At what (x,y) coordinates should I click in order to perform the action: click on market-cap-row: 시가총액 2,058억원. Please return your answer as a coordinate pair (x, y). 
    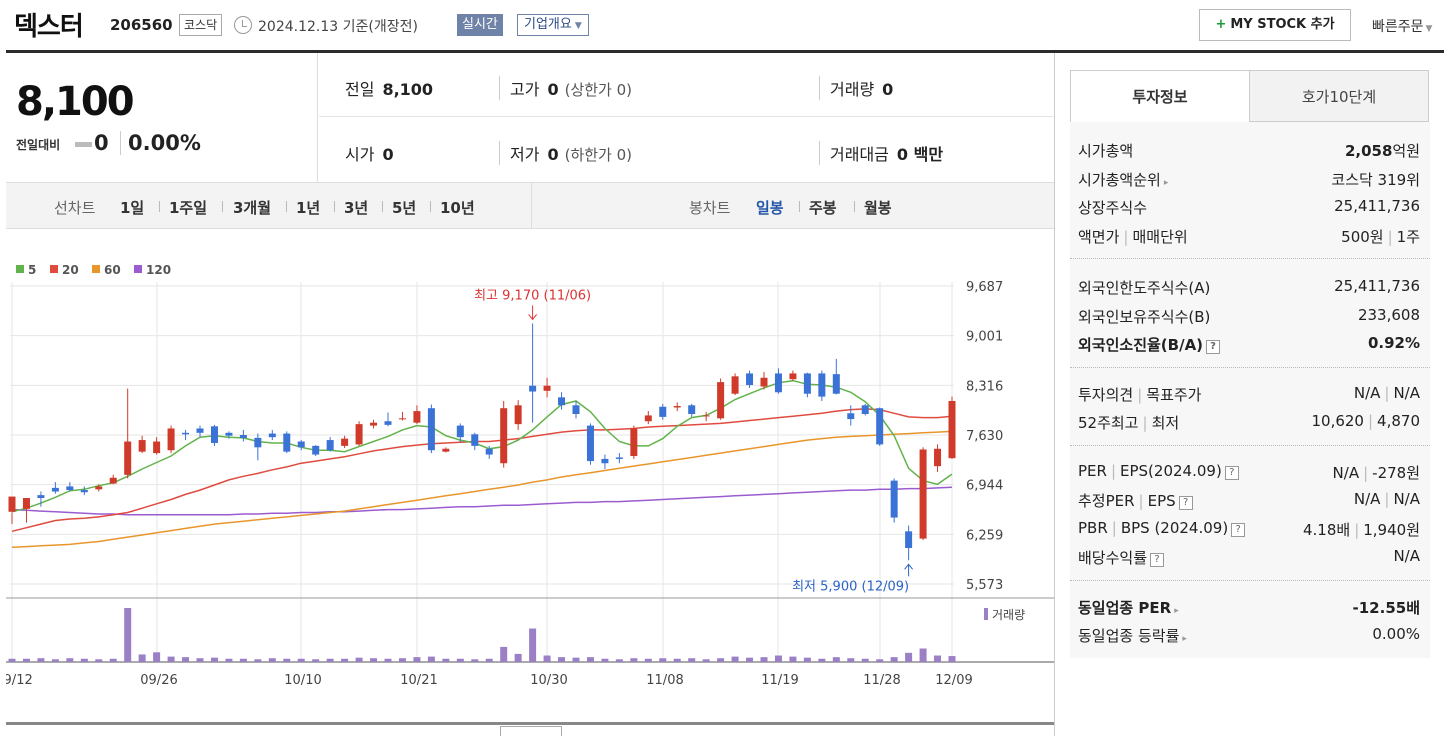
    Looking at the image, I should click on (1250, 150).